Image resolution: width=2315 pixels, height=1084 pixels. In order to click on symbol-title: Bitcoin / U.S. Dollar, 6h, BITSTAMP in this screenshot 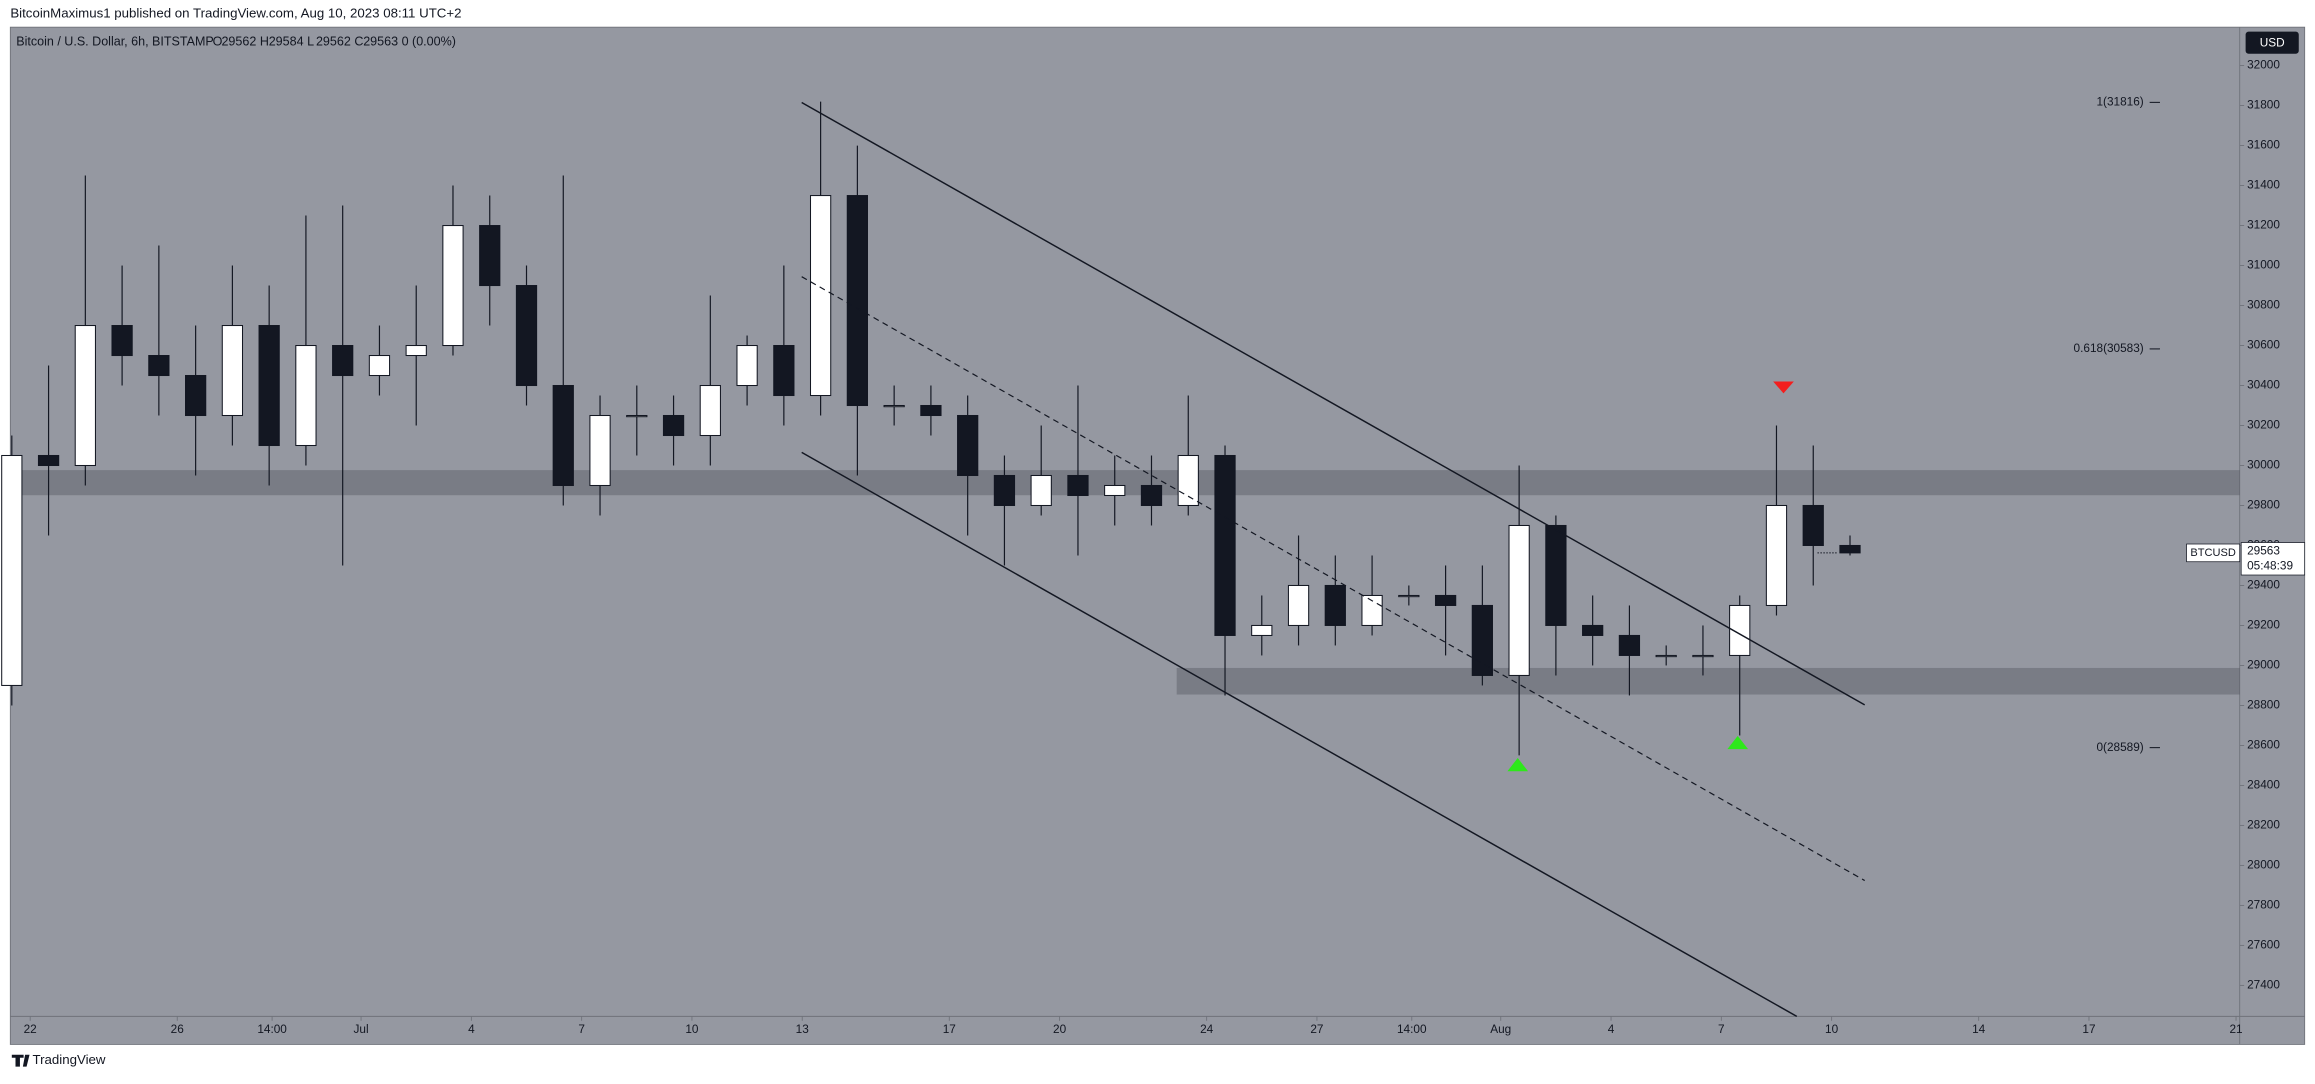, I will do `click(115, 41)`.